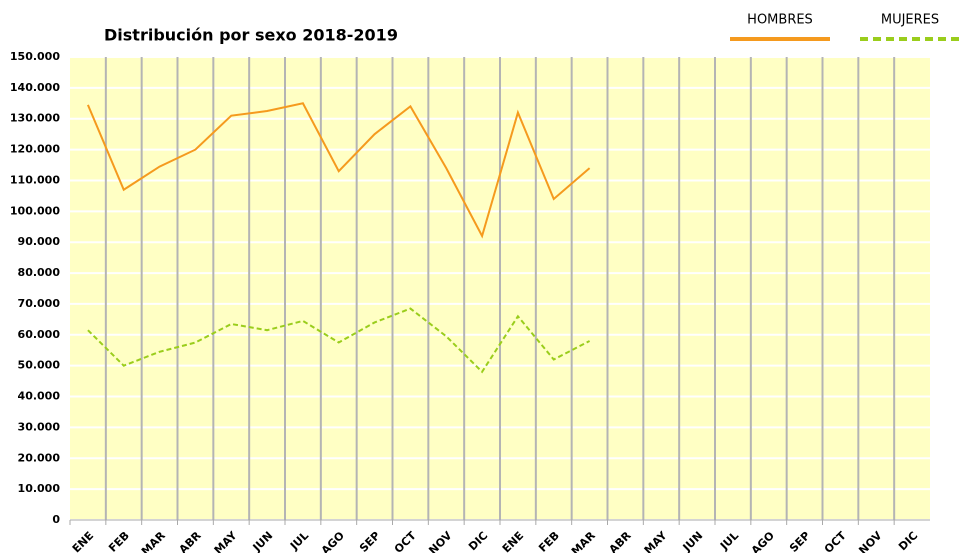  Describe the element at coordinates (39, 365) in the screenshot. I see `y-tick-label: 50.000` at that location.